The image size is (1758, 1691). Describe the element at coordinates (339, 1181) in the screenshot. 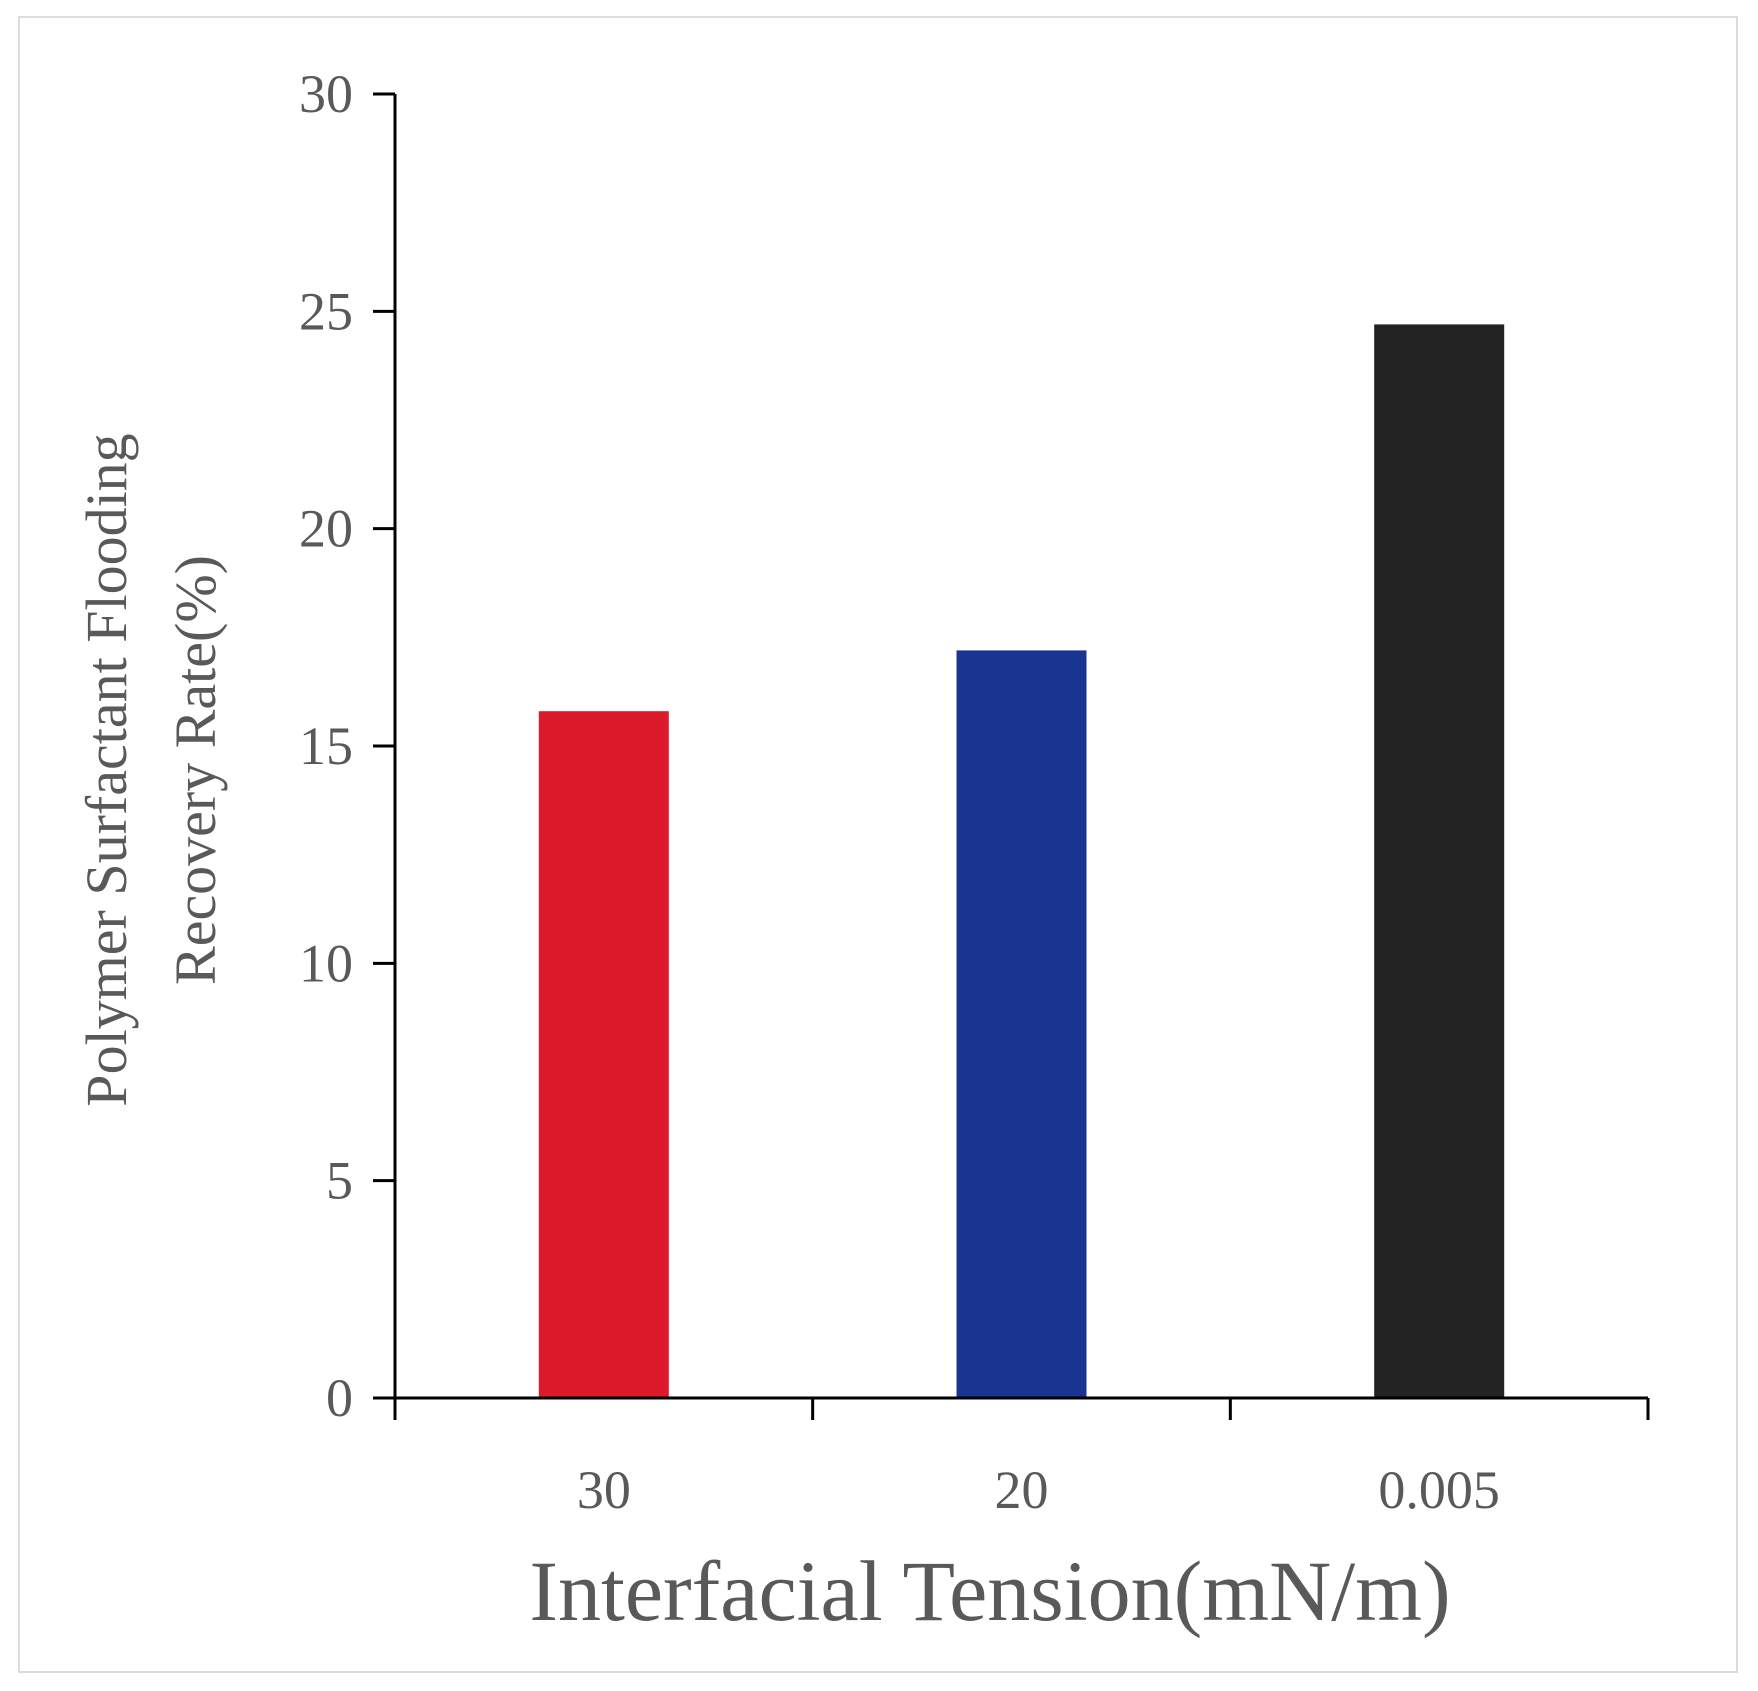

I see `y-tick-label: 5` at that location.